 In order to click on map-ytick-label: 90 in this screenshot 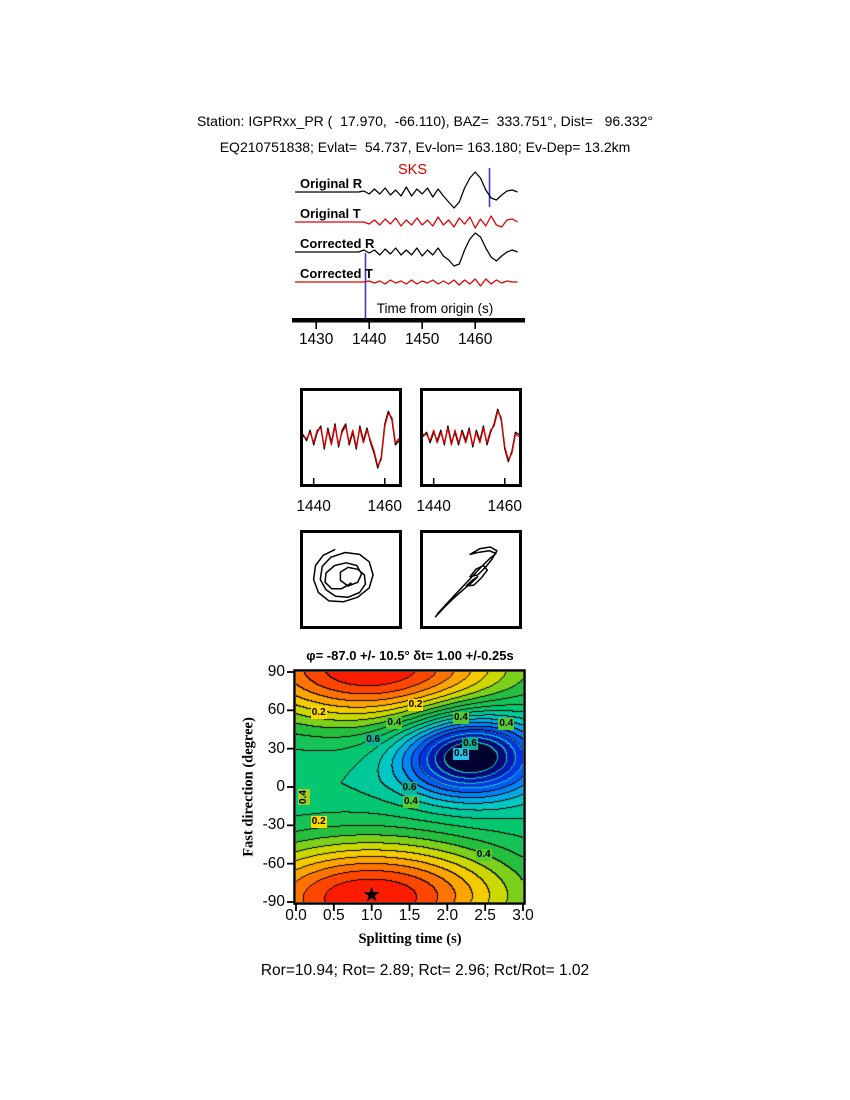, I will do `click(276, 671)`.